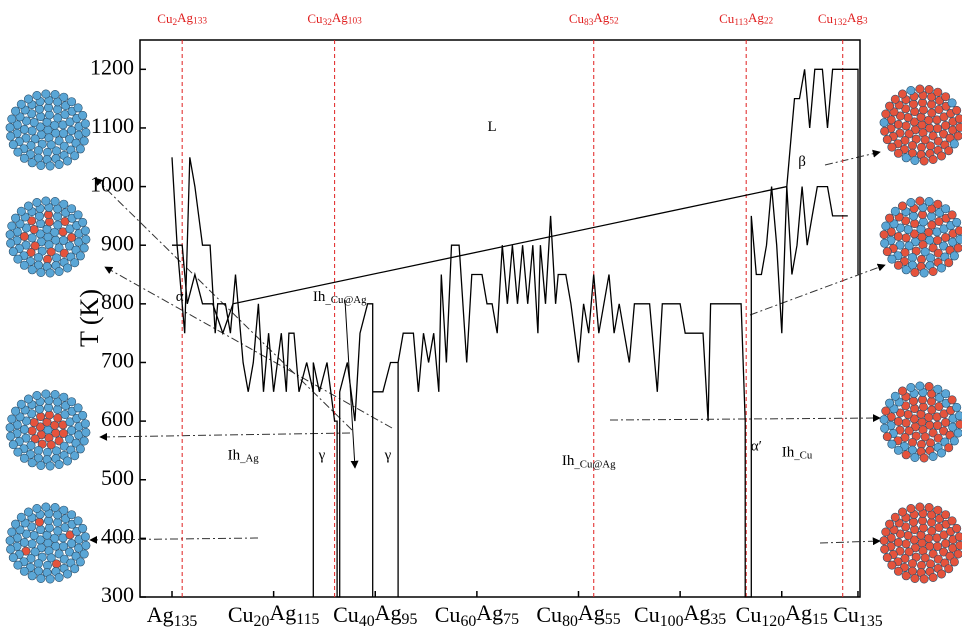 The width and height of the screenshot is (962, 634). Describe the element at coordinates (117, 242) in the screenshot. I see `y-tick-label: 900` at that location.